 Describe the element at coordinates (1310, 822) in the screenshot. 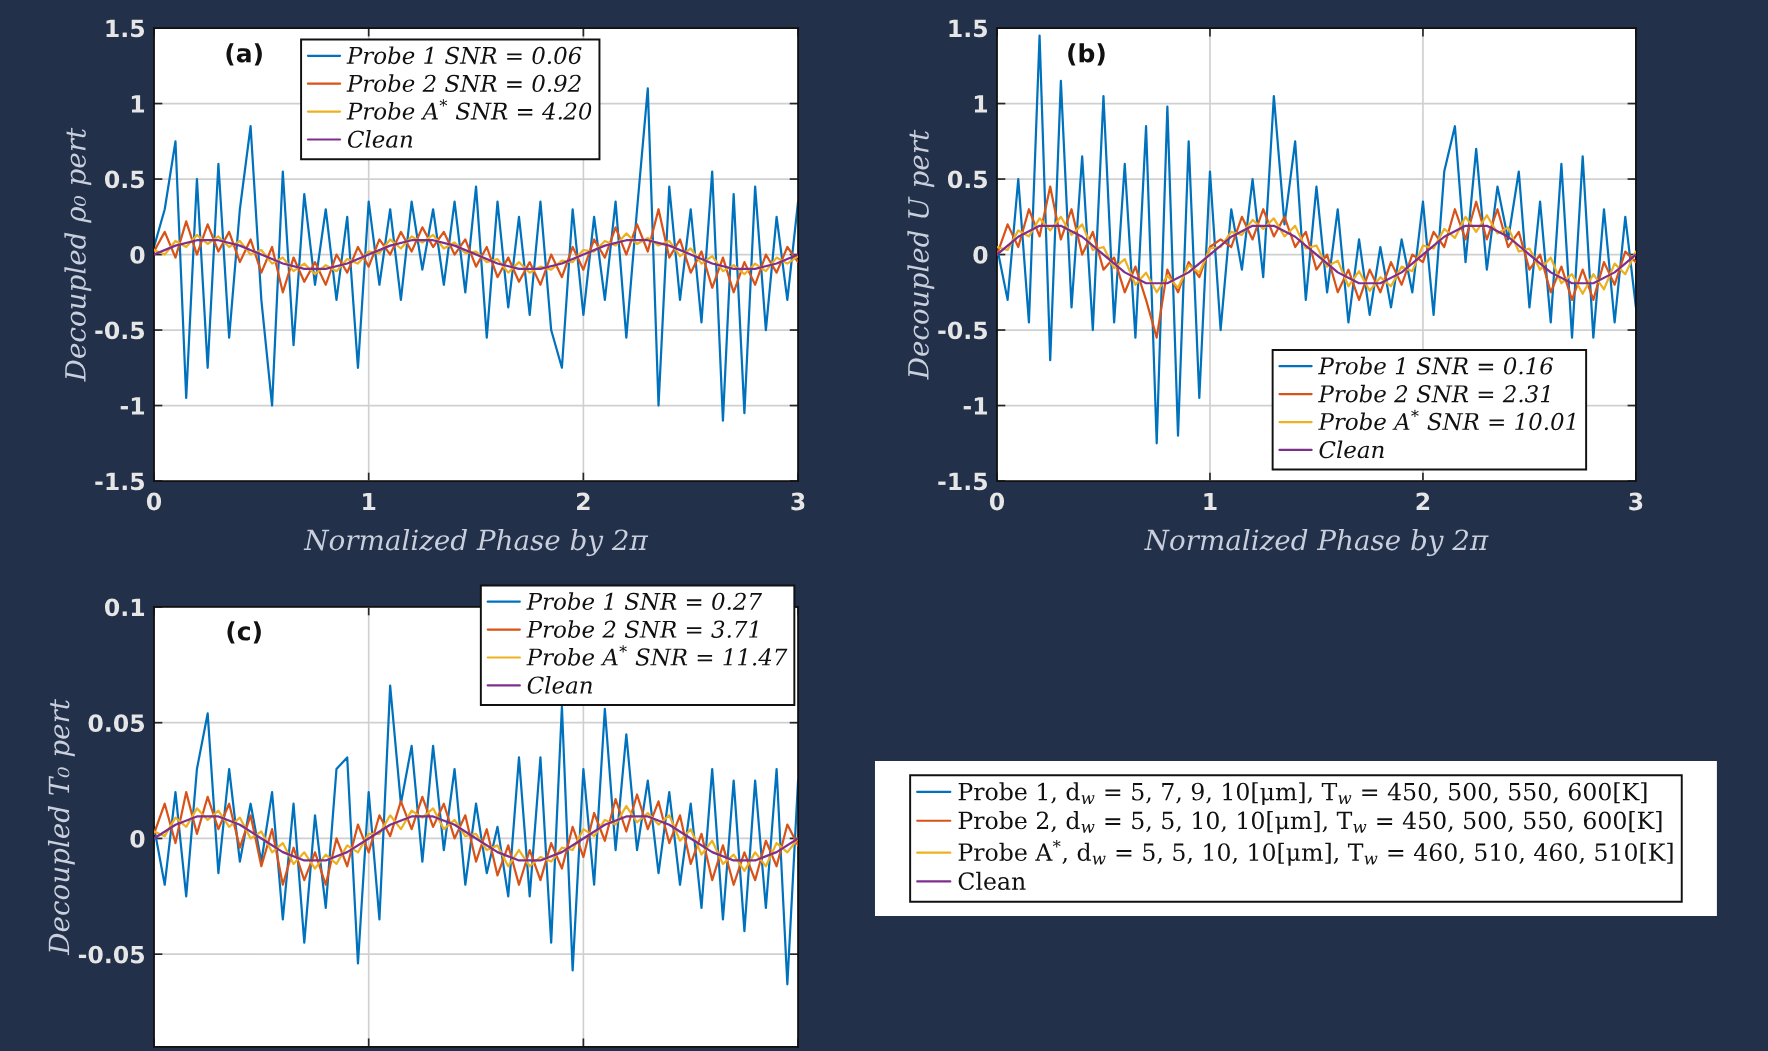

I see `legend-label: Probe 2, d$_{w}$ = 5, 5, 10, 10[μm], T$_{w}$ = 450, 500, 550, 600[K]` at that location.